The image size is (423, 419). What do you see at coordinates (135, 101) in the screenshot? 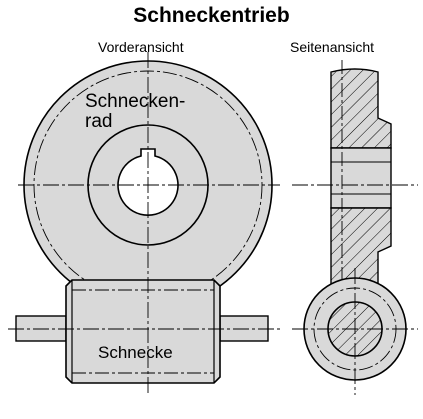
I see `worm-wheel-label-line1: Schnecken-` at bounding box center [135, 101].